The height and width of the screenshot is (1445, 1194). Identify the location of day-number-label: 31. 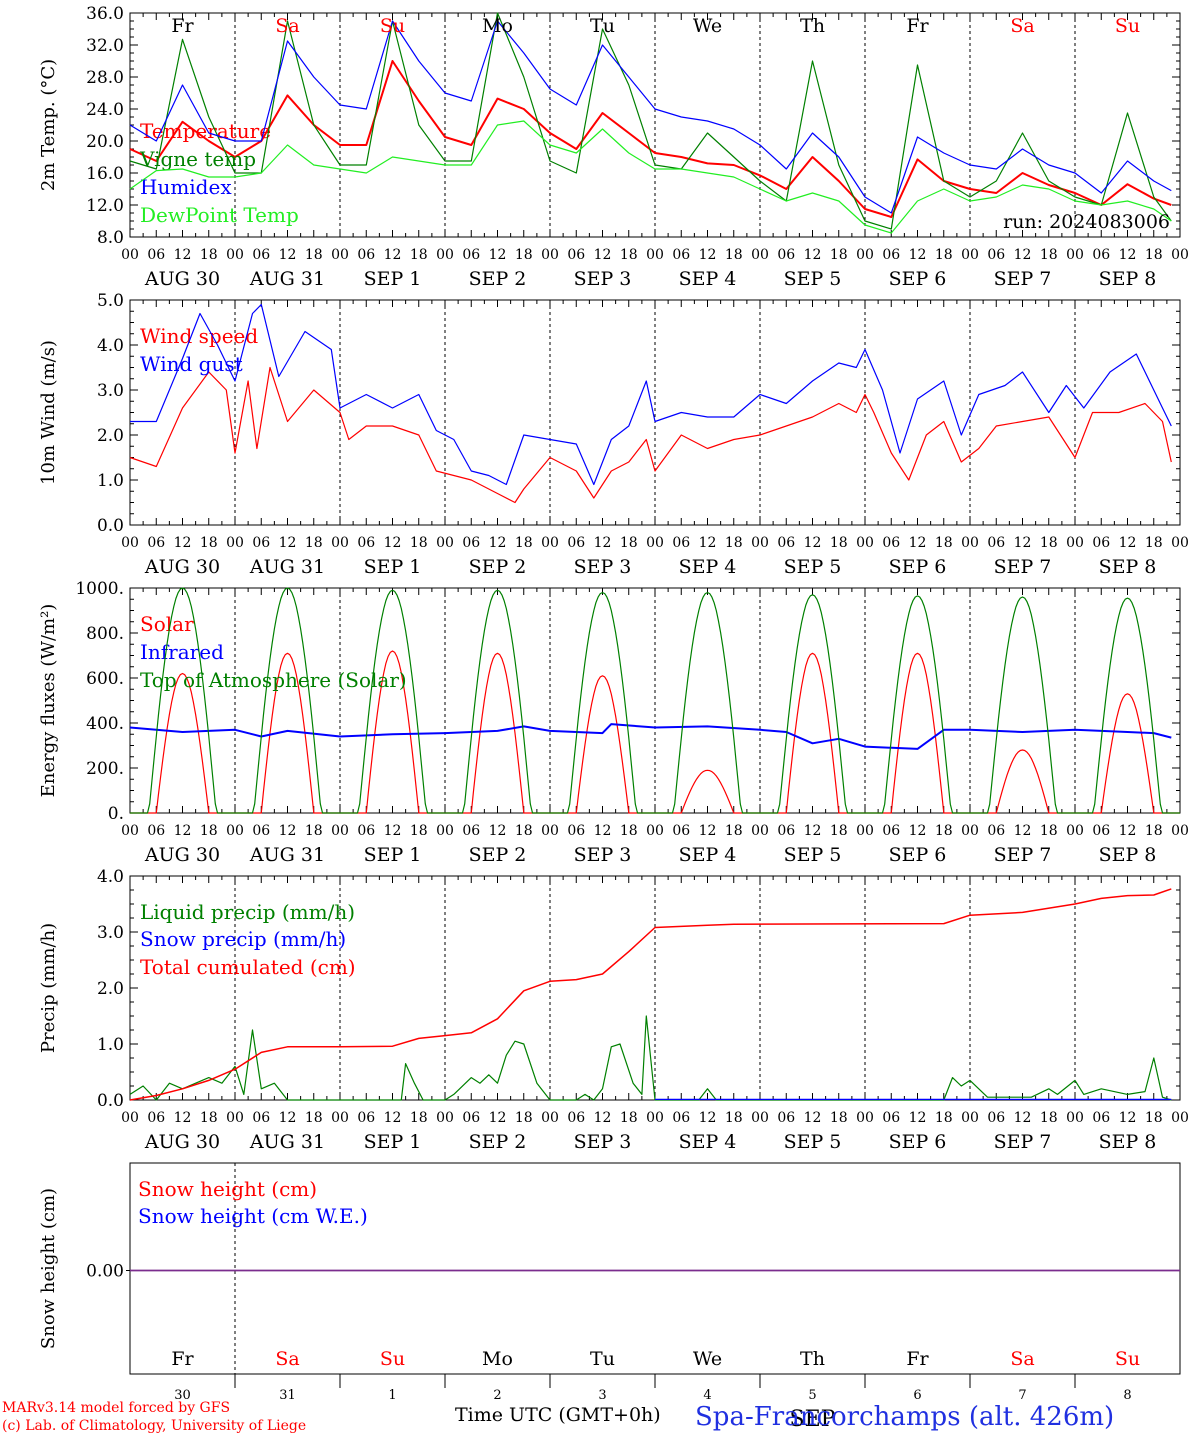
(287, 1395).